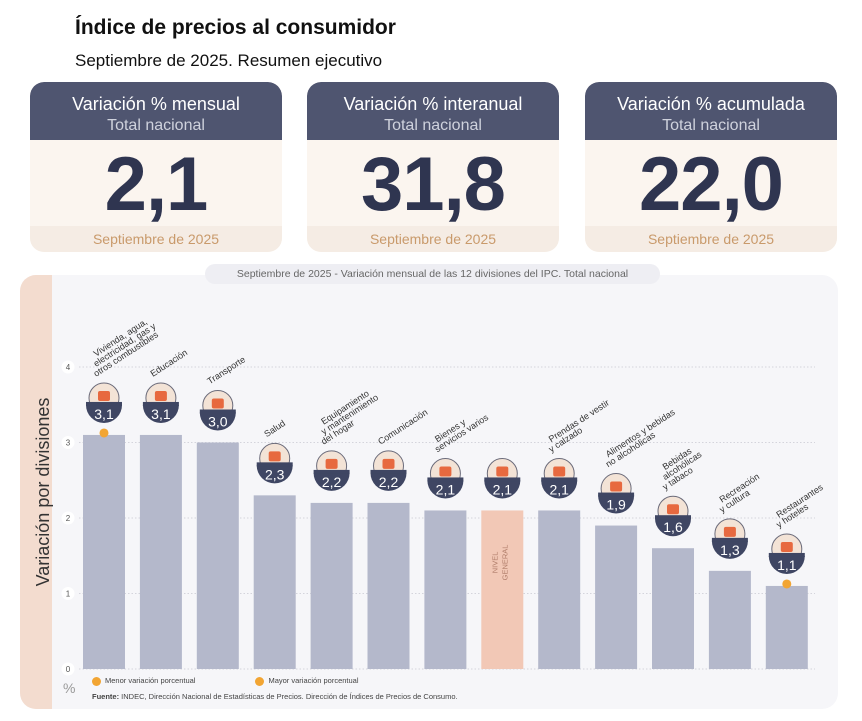  What do you see at coordinates (313, 680) in the screenshot?
I see `legend-max-label: Mayor variación porcentual` at bounding box center [313, 680].